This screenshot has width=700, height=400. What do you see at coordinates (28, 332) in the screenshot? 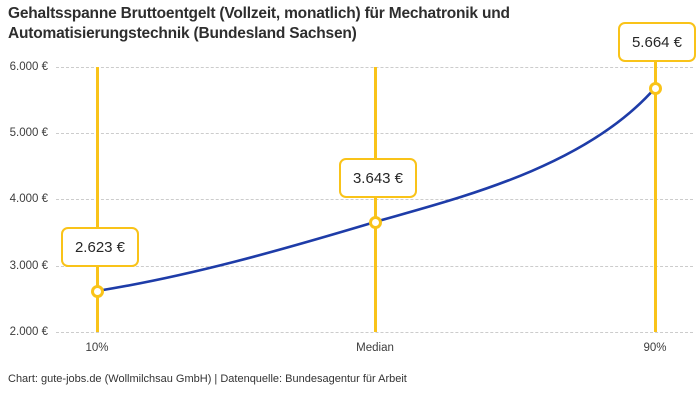
I see `y-tick-label: 2.000 €` at bounding box center [28, 332].